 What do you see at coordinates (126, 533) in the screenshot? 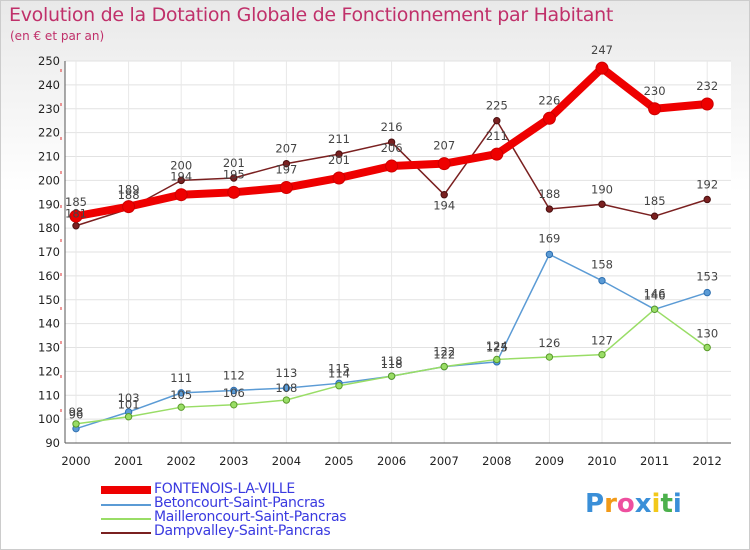
I see `legend-swatch-dampvalley` at bounding box center [126, 533].